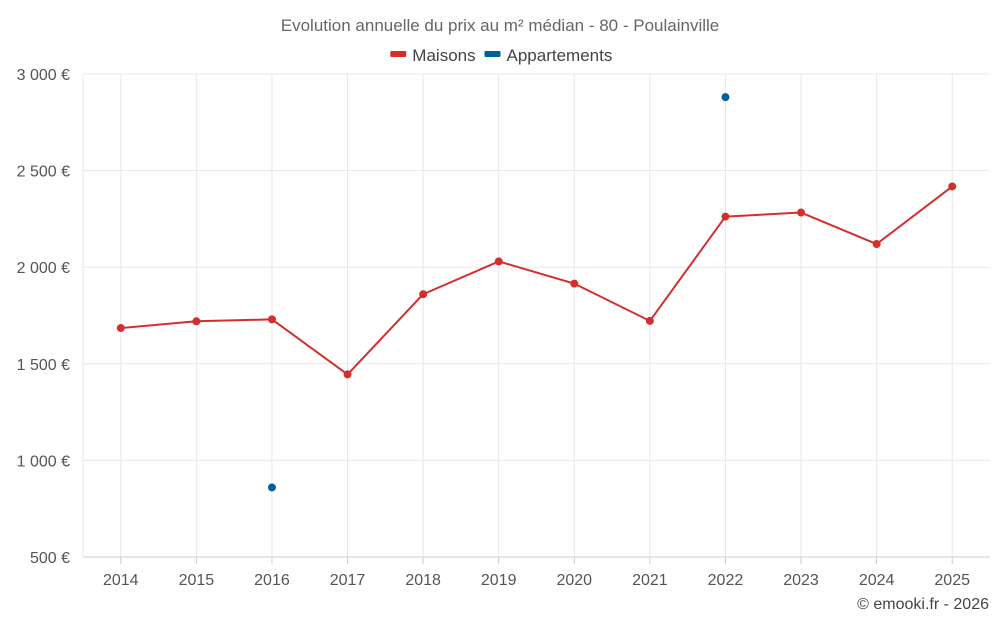 The image size is (1000, 625). Describe the element at coordinates (574, 580) in the screenshot. I see `x-tick-label: 2020` at that location.